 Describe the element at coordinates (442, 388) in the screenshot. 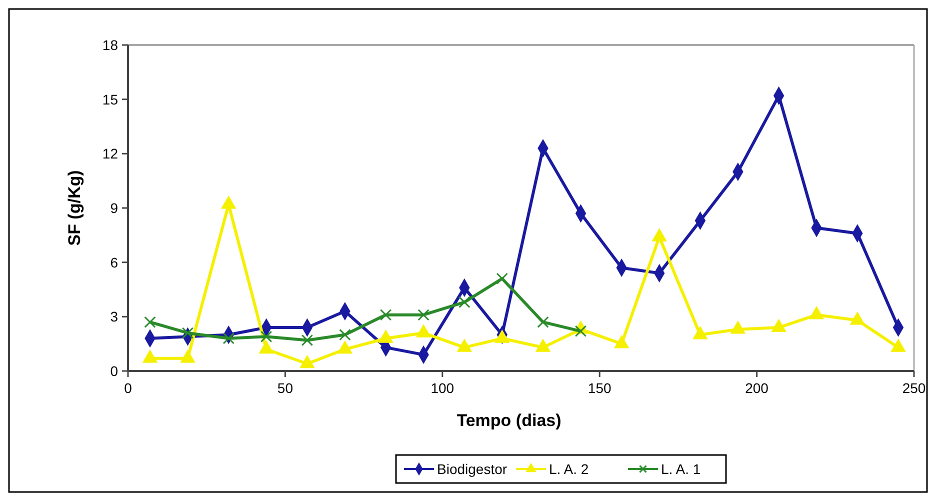

I see `x-tick-label: 100` at that location.